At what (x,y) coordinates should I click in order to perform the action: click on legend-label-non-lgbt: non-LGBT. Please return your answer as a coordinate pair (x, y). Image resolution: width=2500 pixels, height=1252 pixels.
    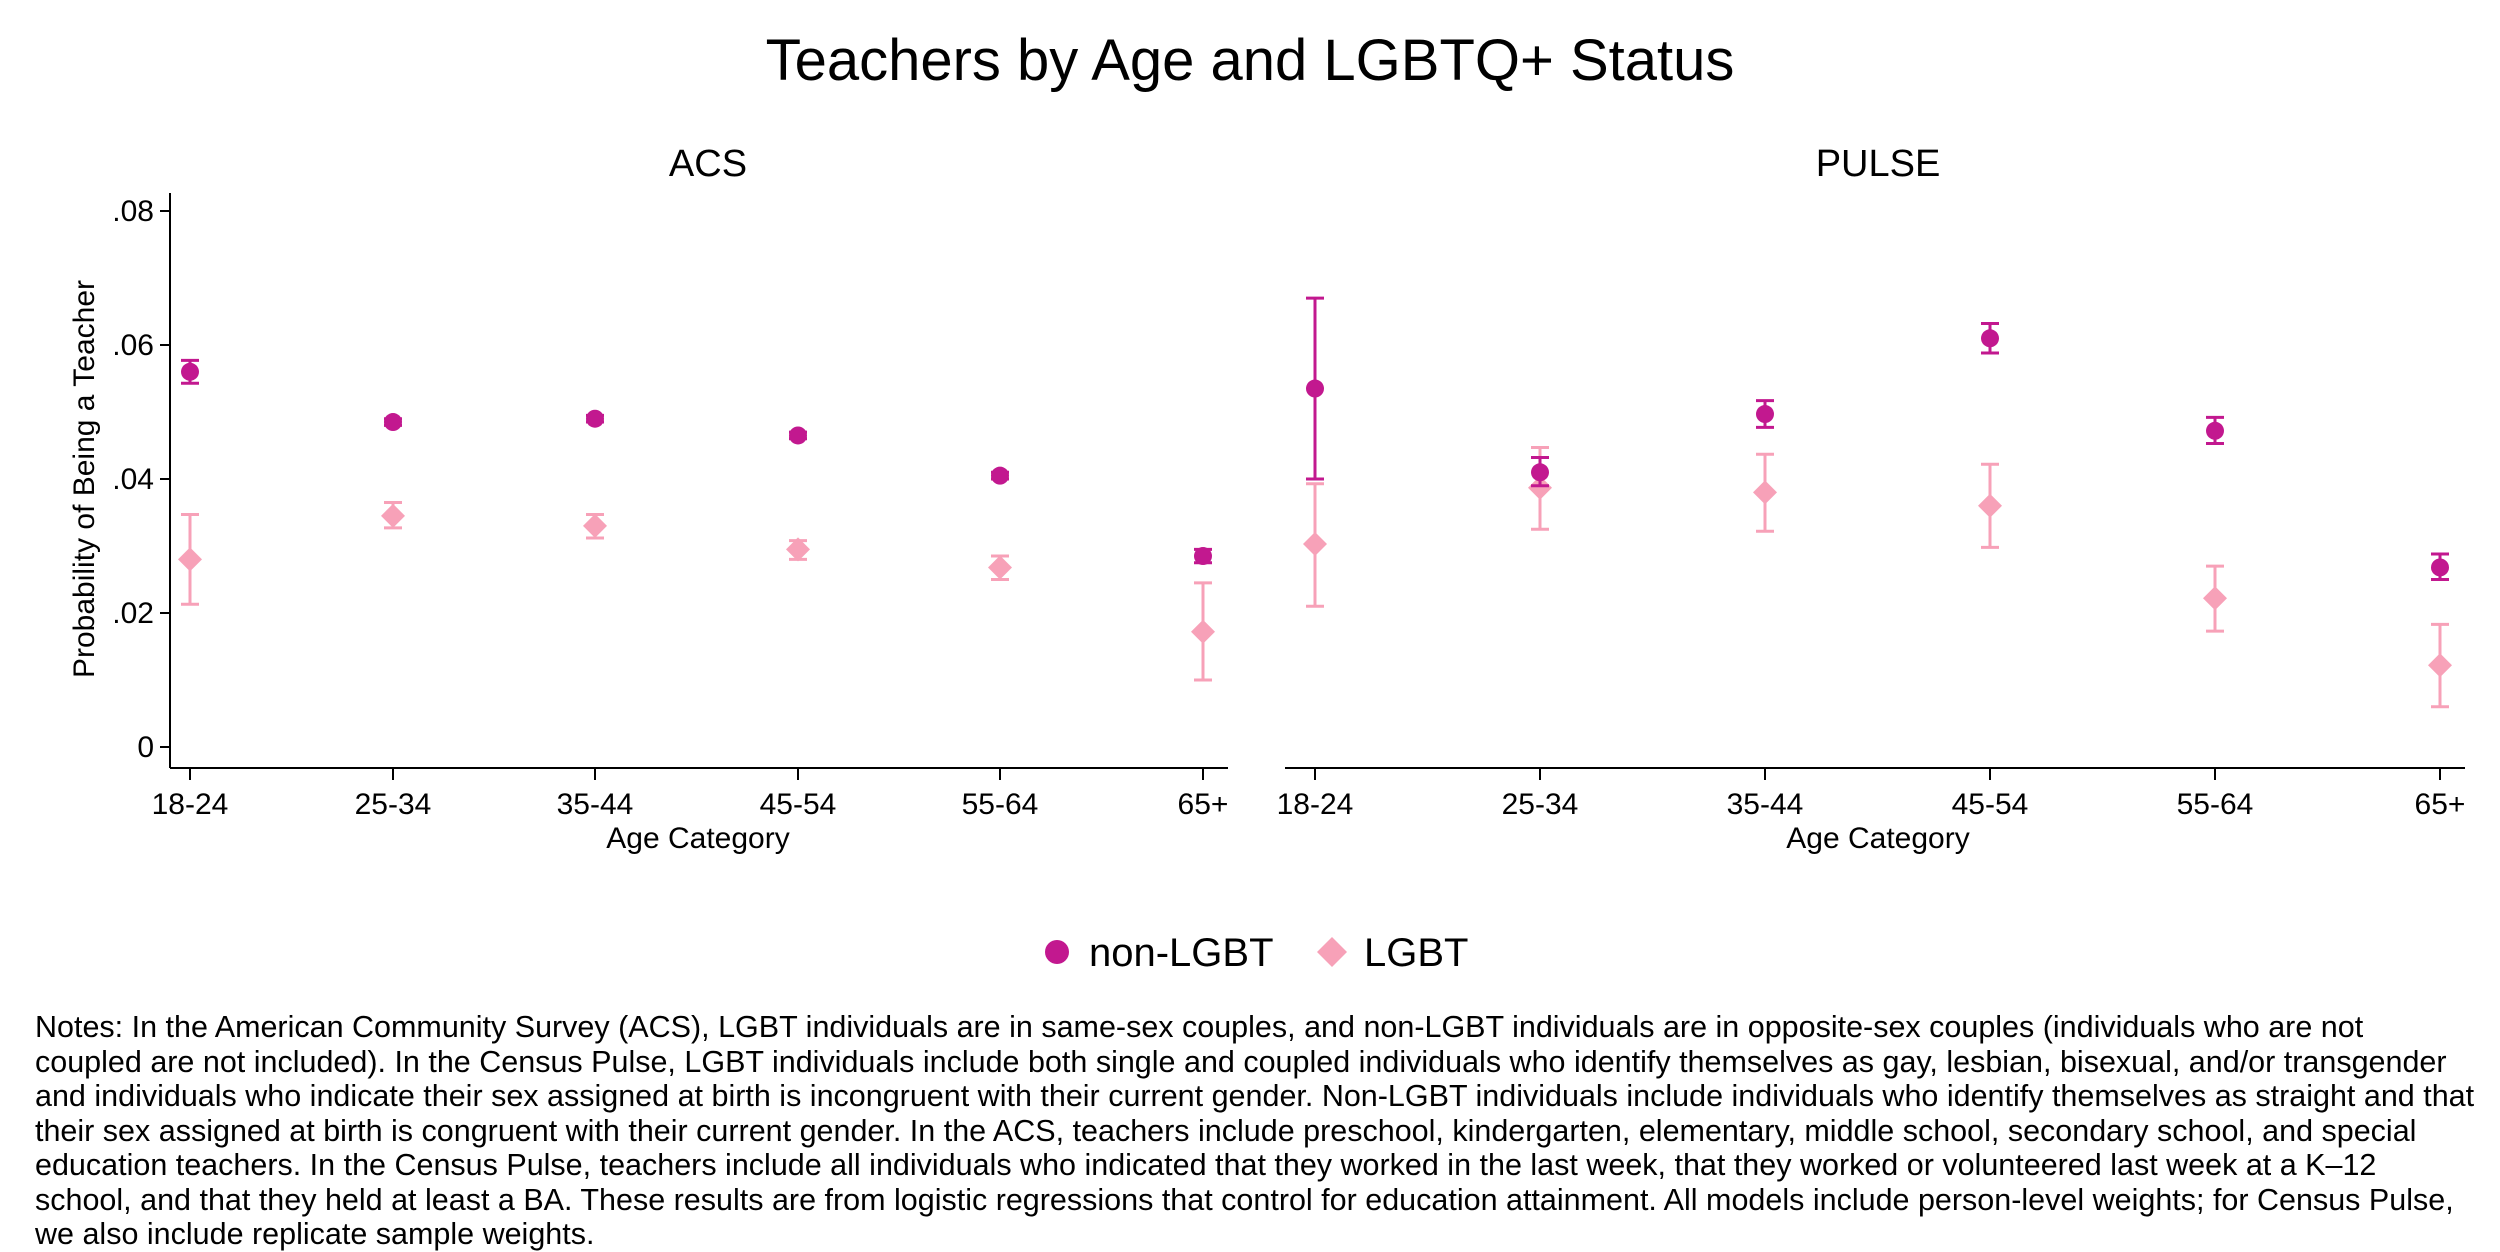
    Looking at the image, I should click on (1181, 953).